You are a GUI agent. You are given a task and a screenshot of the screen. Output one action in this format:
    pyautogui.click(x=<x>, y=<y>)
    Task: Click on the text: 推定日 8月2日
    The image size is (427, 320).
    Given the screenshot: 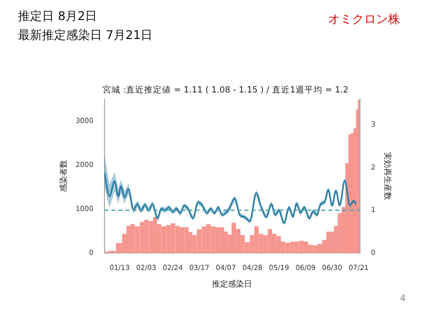 What is the action you would take?
    pyautogui.click(x=58, y=16)
    